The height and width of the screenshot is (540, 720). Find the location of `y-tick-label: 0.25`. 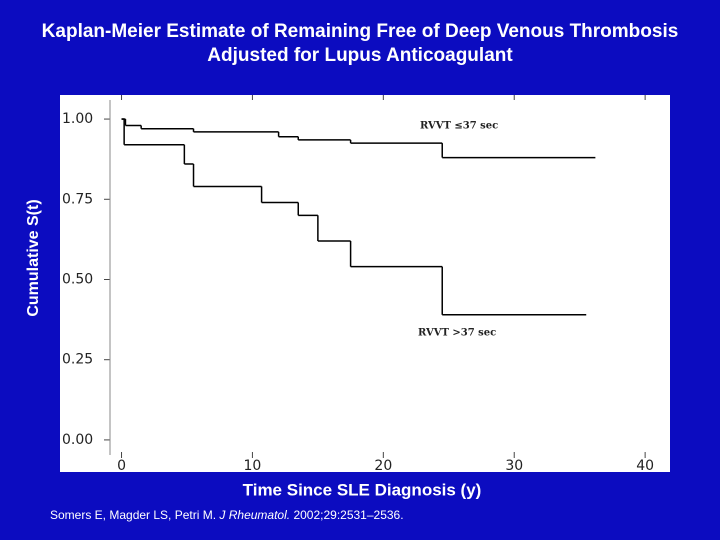

y-tick-label: 0.25 is located at coordinates (77, 360).